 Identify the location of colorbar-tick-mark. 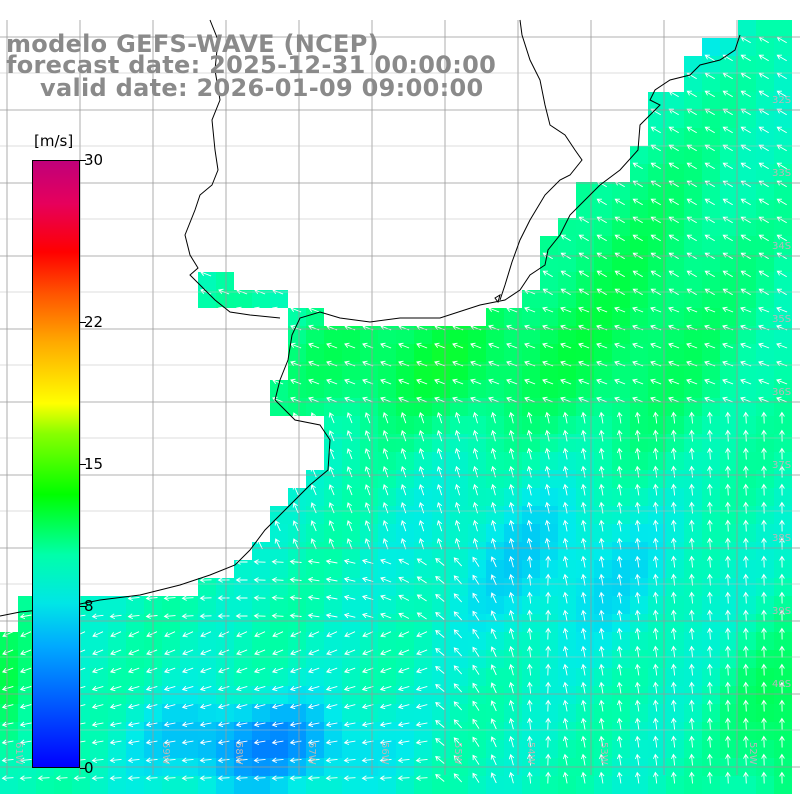
(83, 464).